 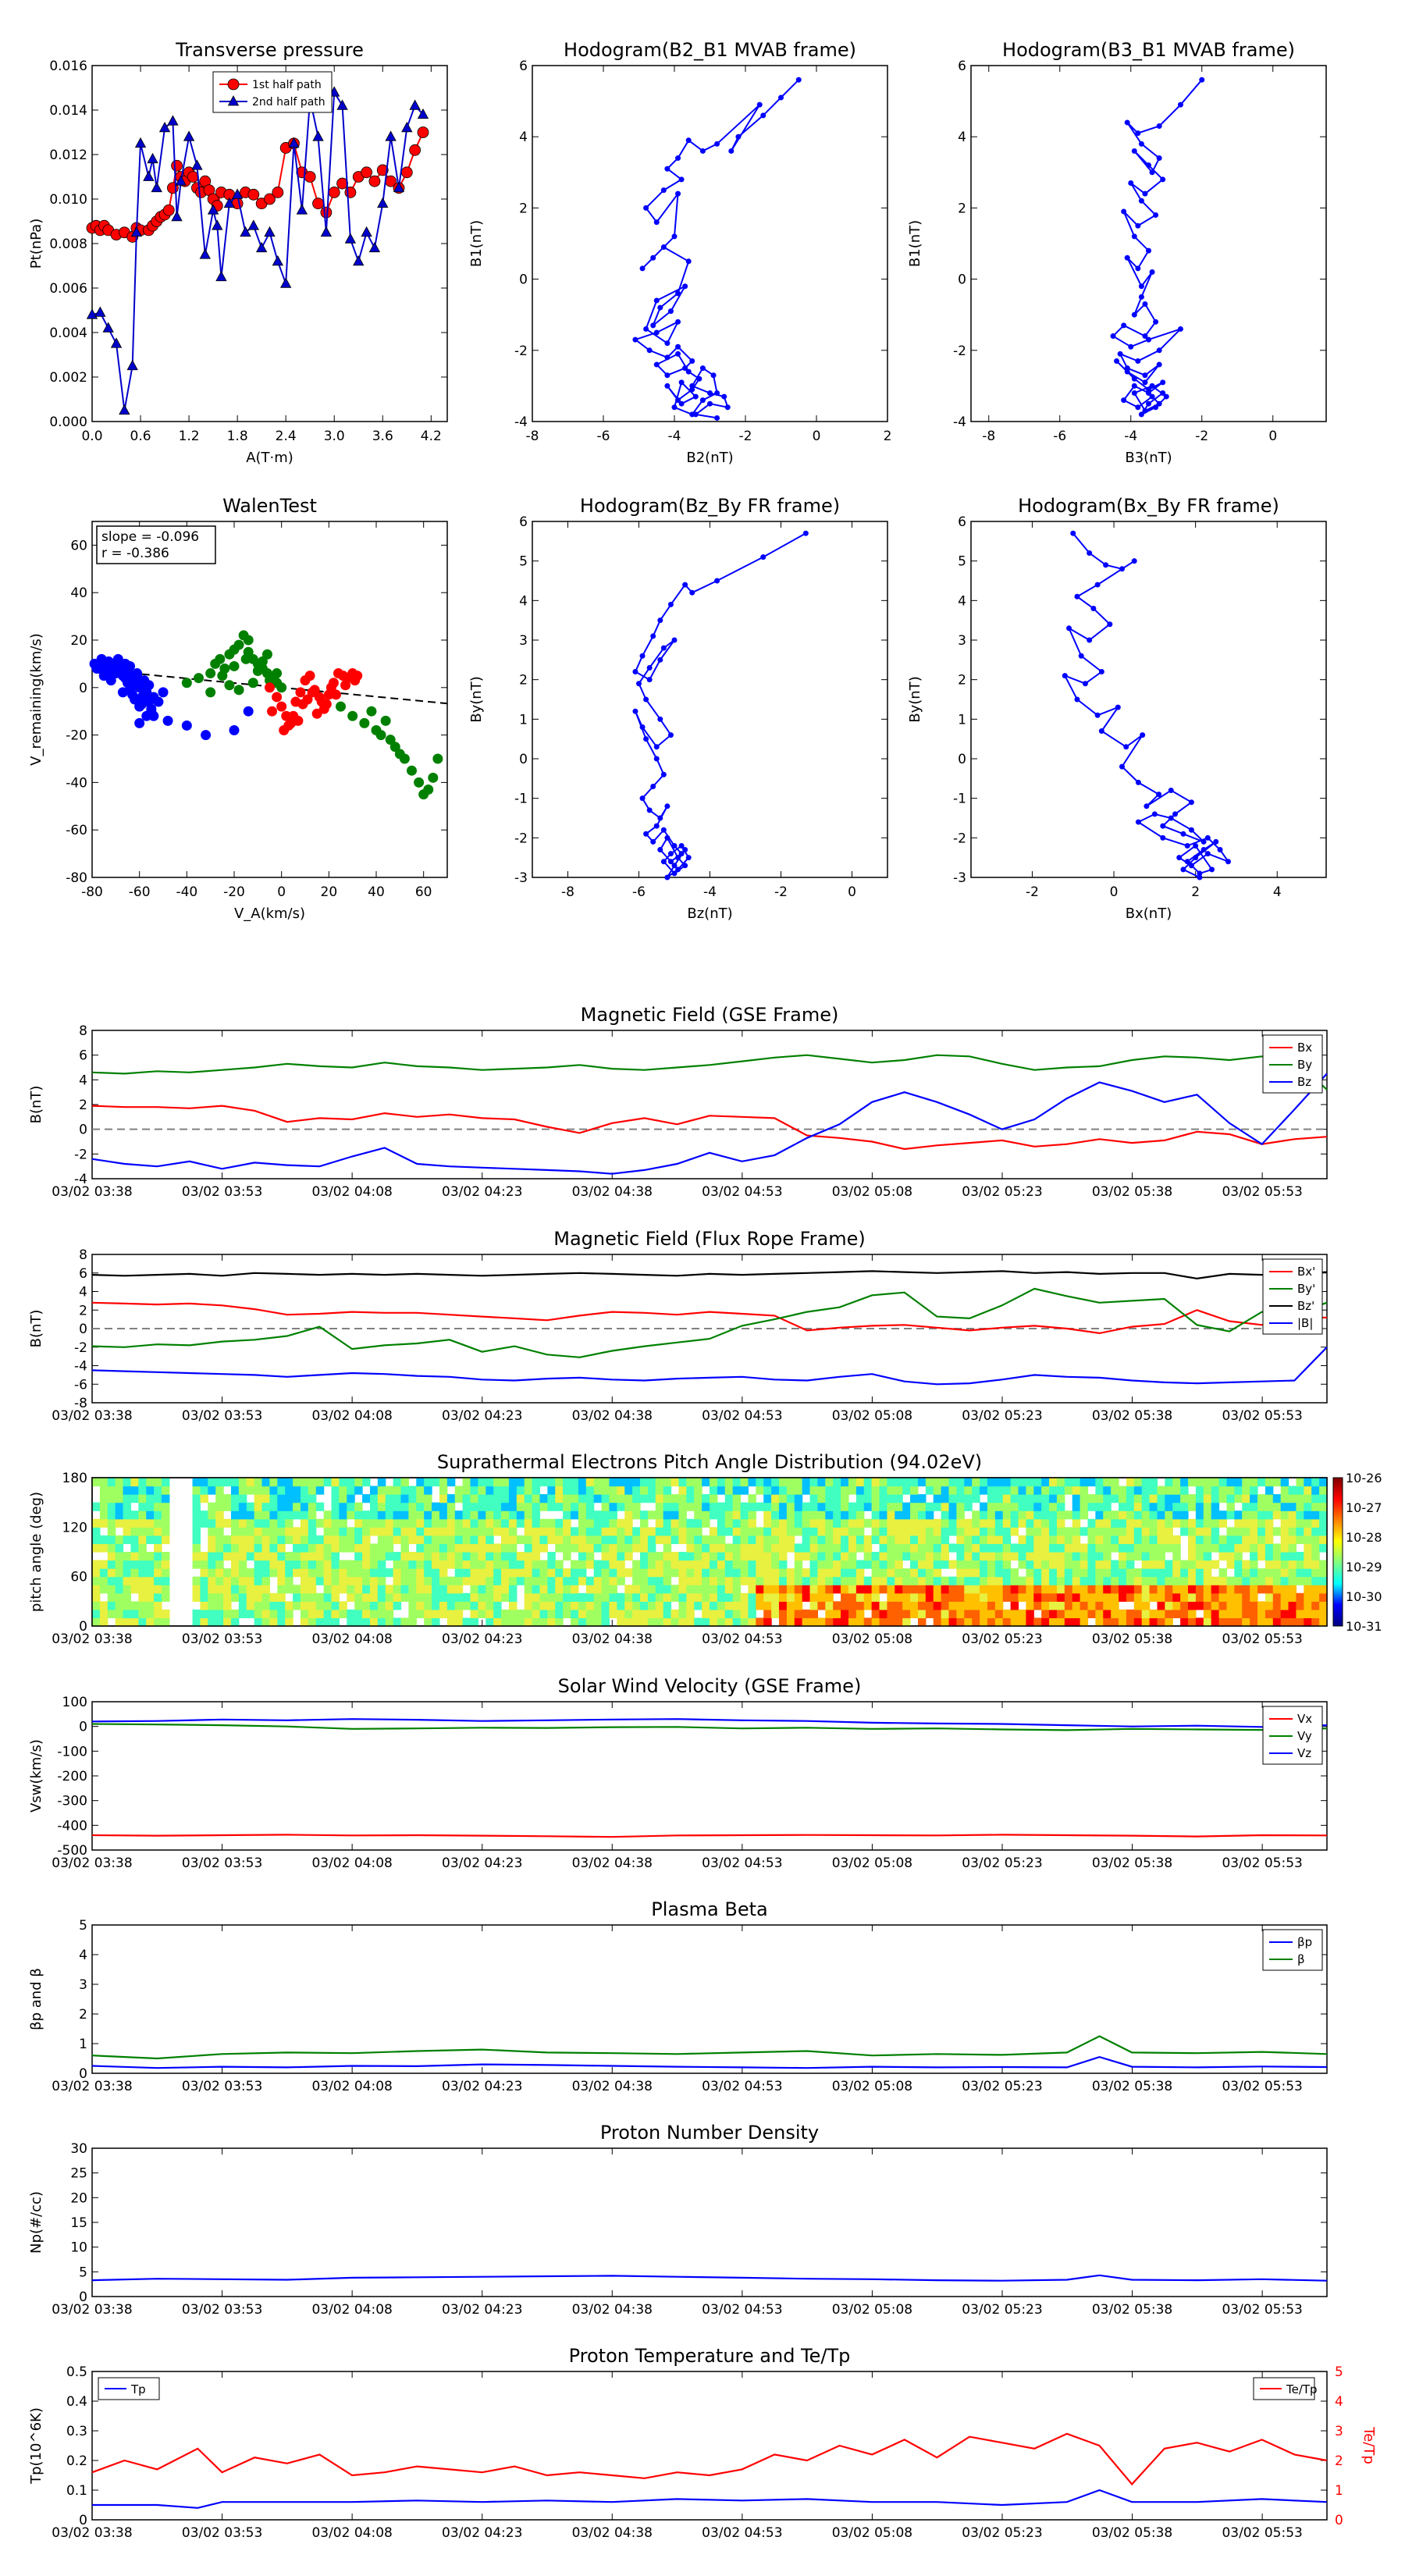 I want to click on y-axis-label: Np(#/cc), so click(x=36, y=2222).